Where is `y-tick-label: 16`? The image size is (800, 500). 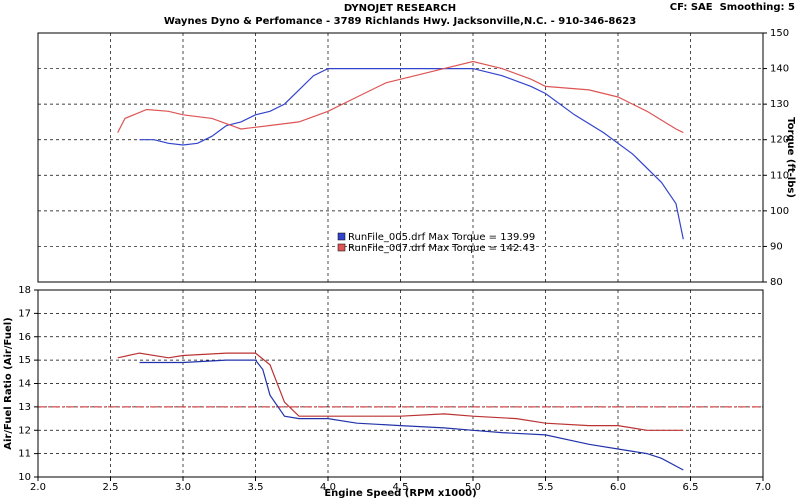
y-tick-label: 16 is located at coordinates (24, 337).